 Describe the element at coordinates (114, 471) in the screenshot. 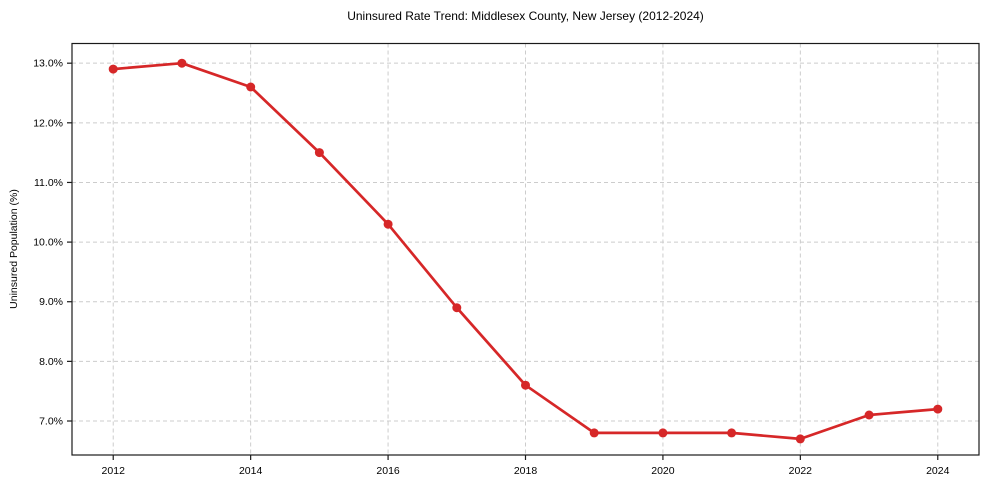

I see `x-tick-label: 2012` at that location.